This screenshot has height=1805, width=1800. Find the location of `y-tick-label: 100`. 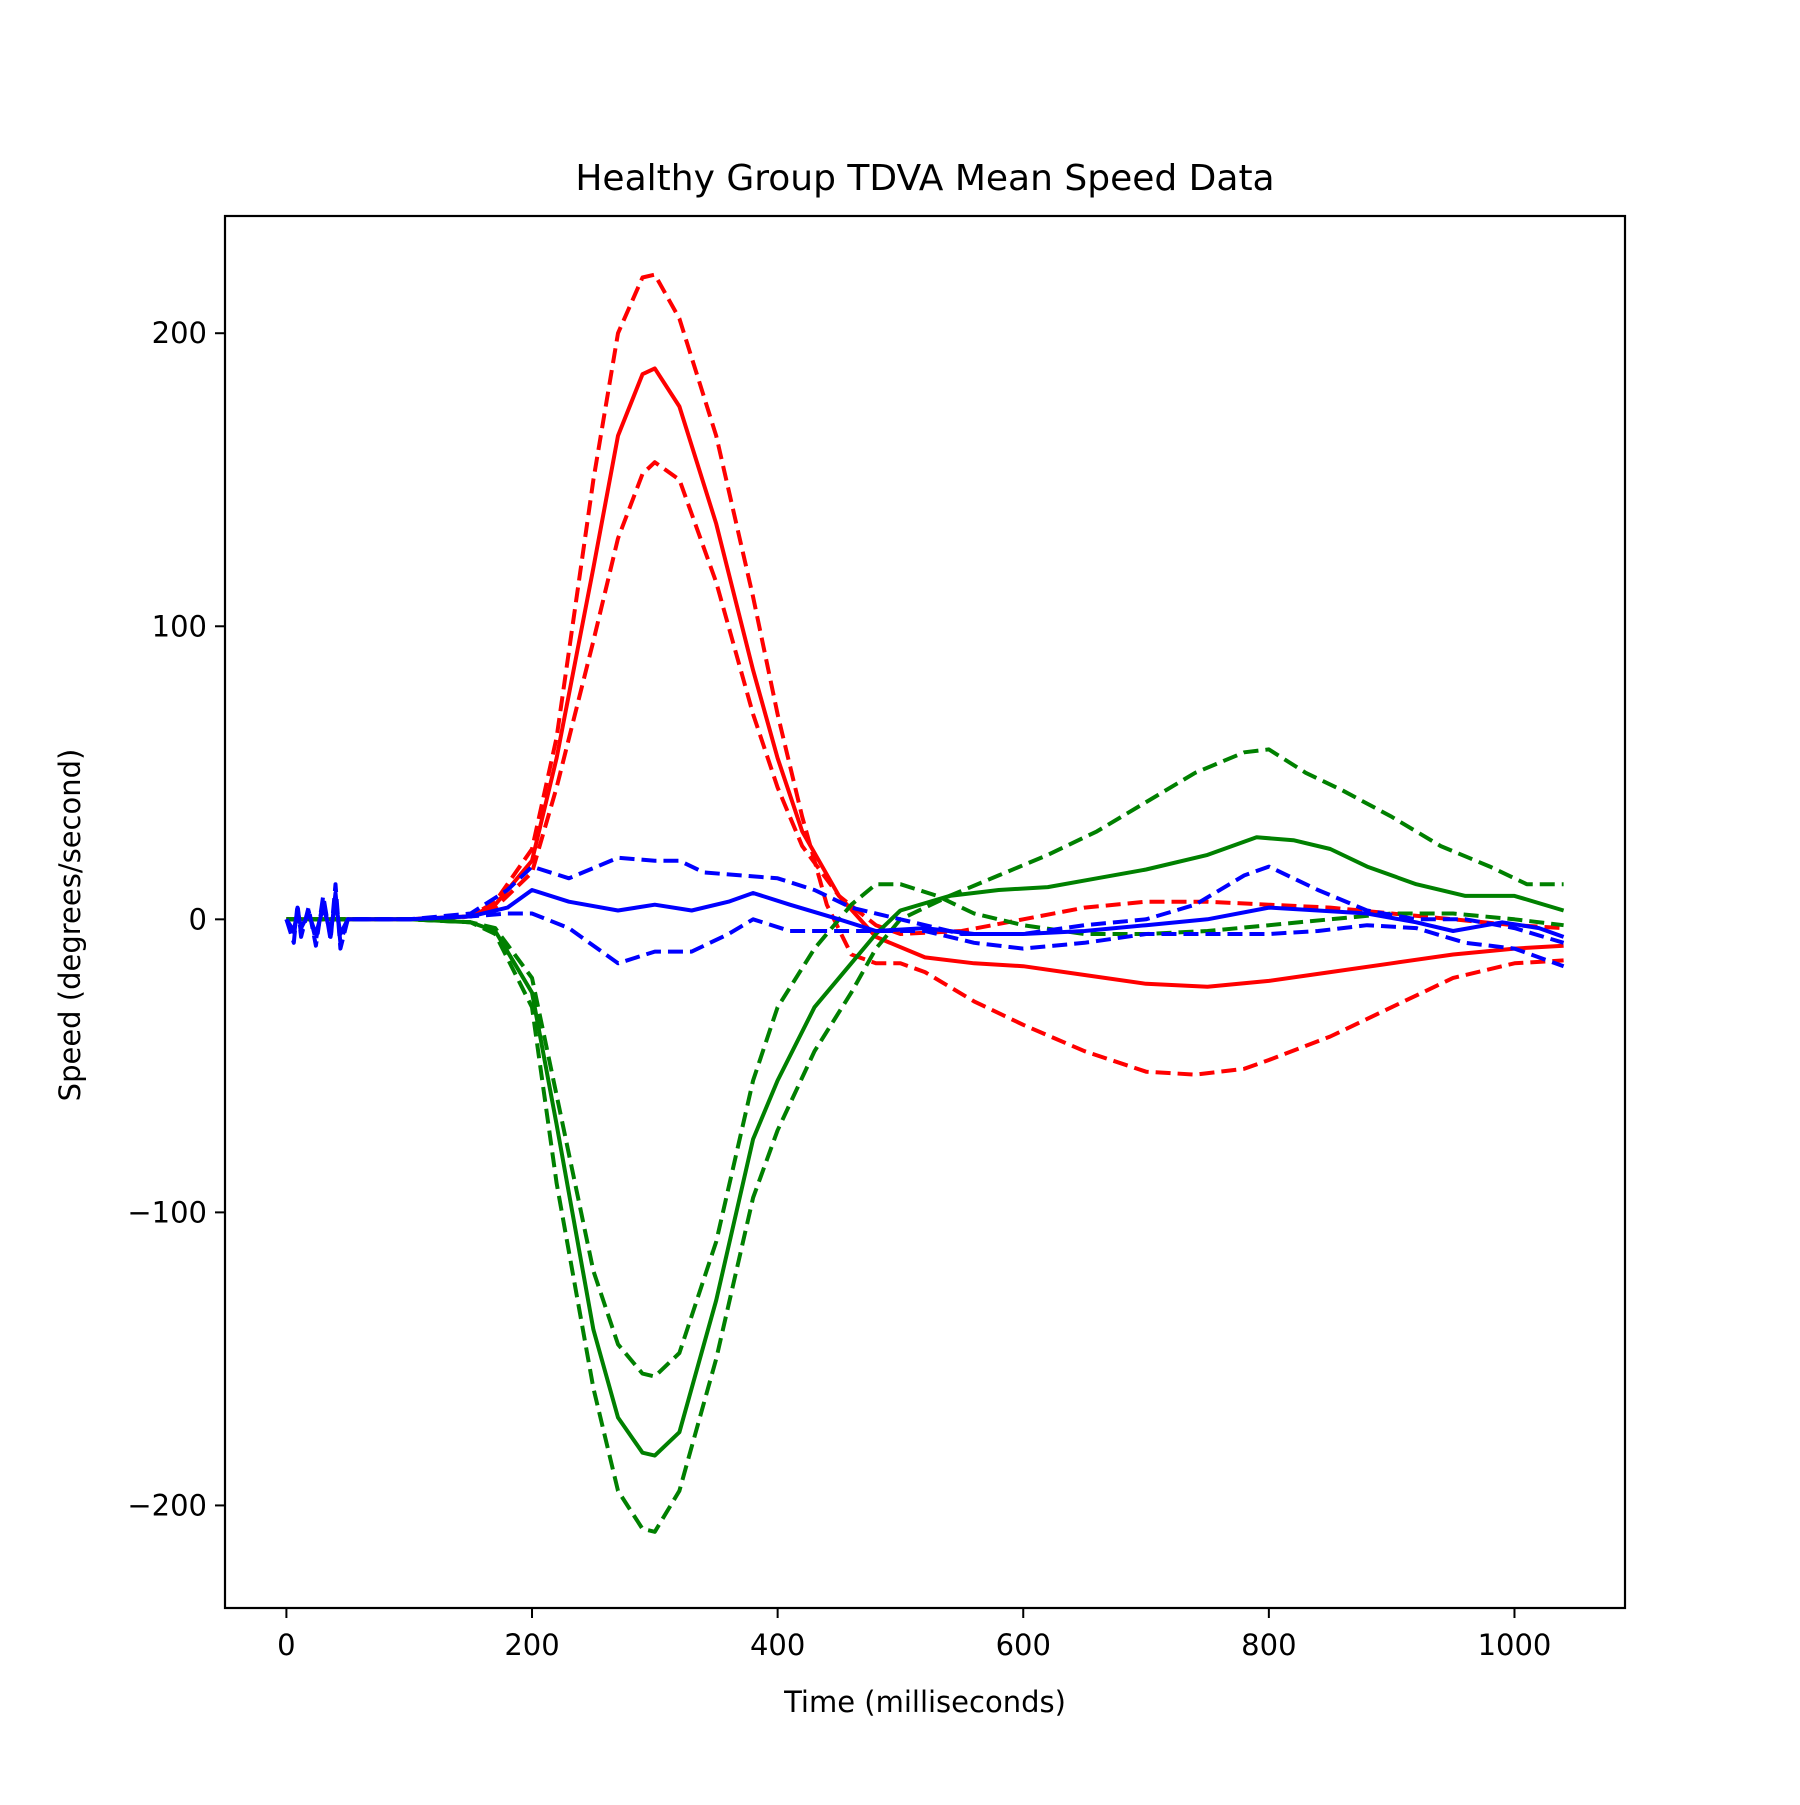

y-tick-label: 100 is located at coordinates (179, 626).